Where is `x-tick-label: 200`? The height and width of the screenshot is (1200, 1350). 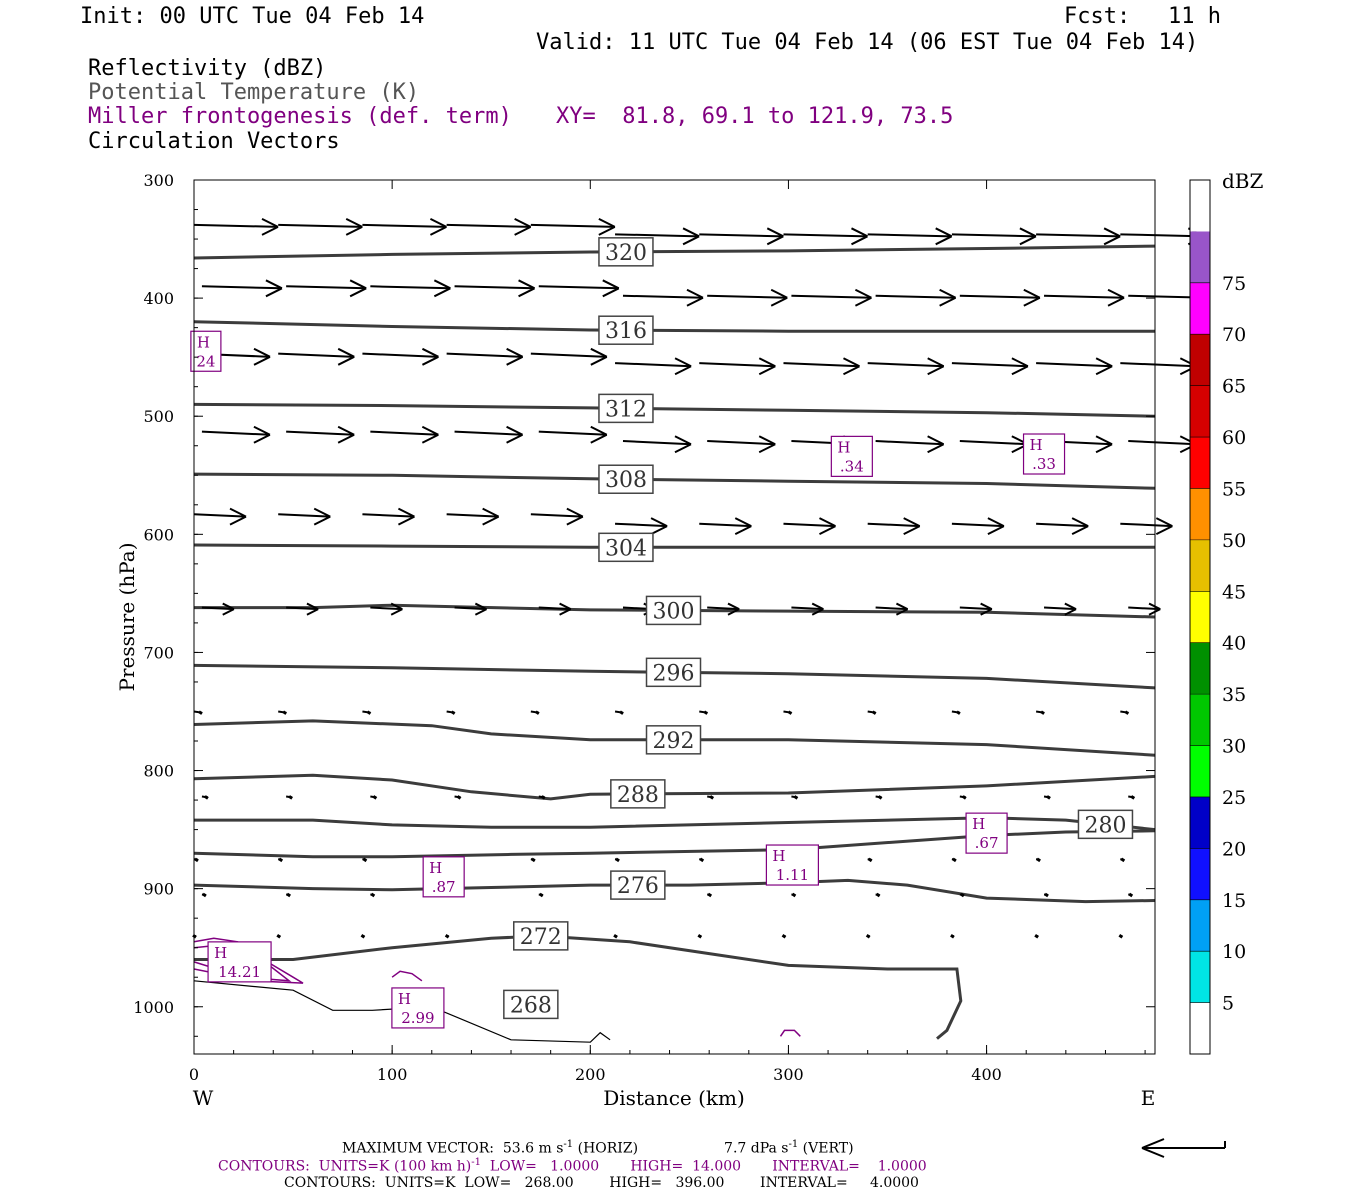 x-tick-label: 200 is located at coordinates (590, 1074).